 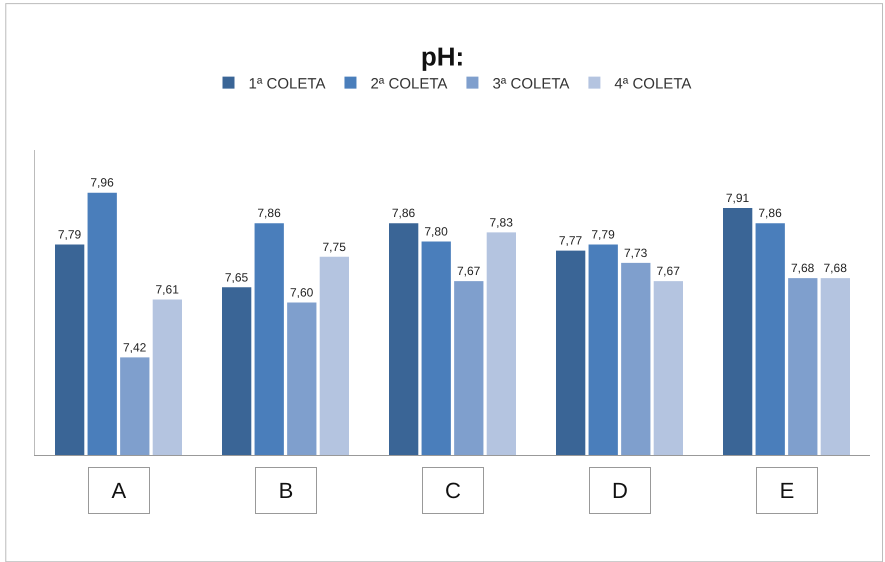 What do you see at coordinates (531, 84) in the screenshot?
I see `legend-label: 3ª COLETA` at bounding box center [531, 84].